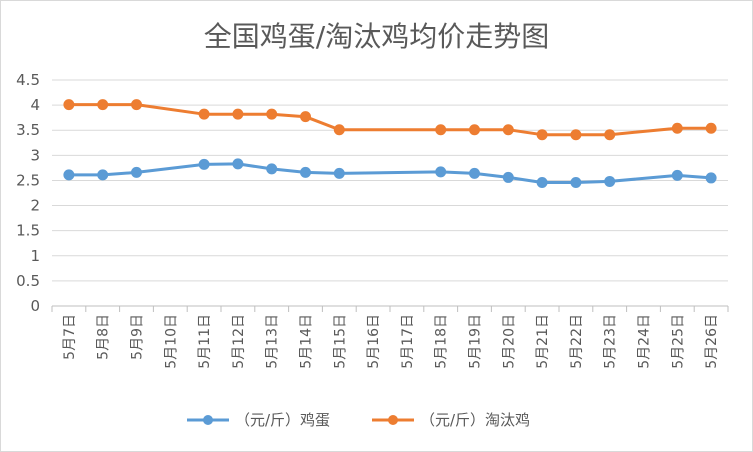 This screenshot has height=452, width=753. Describe the element at coordinates (340, 341) in the screenshot. I see `x-tick-label: 5月15日` at that location.